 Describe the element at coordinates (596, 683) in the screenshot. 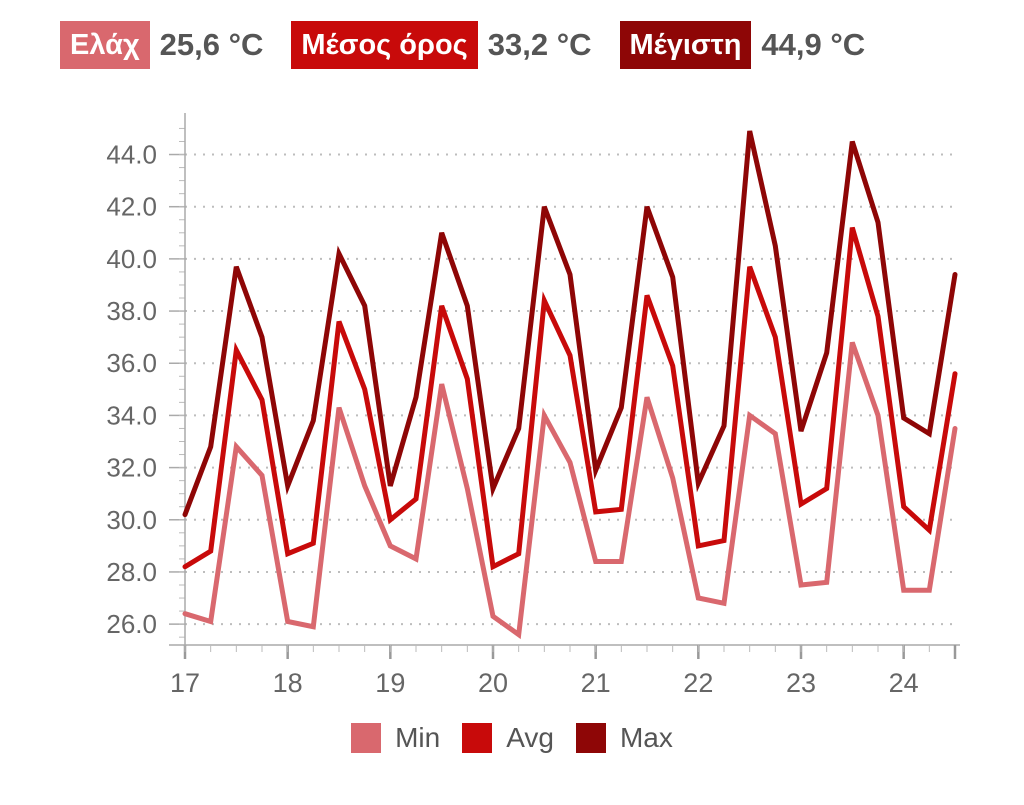

I see `x-tick-label: 21` at that location.